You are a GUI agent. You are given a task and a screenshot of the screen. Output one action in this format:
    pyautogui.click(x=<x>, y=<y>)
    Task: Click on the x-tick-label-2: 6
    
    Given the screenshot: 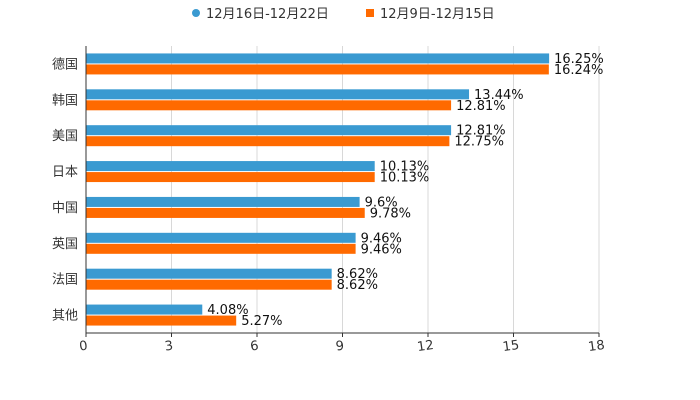 What is the action you would take?
    pyautogui.click(x=254, y=347)
    